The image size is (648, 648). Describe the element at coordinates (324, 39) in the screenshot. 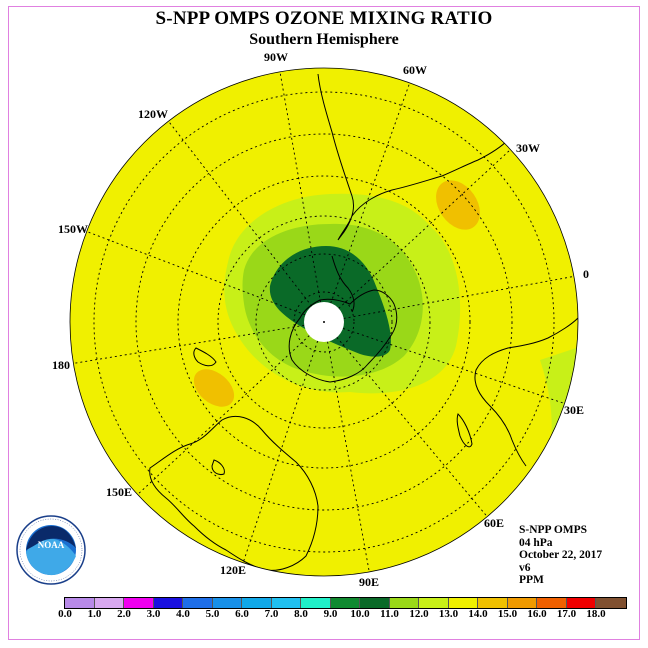

I see `map-subtitle: Southern Hemisphere` at that location.